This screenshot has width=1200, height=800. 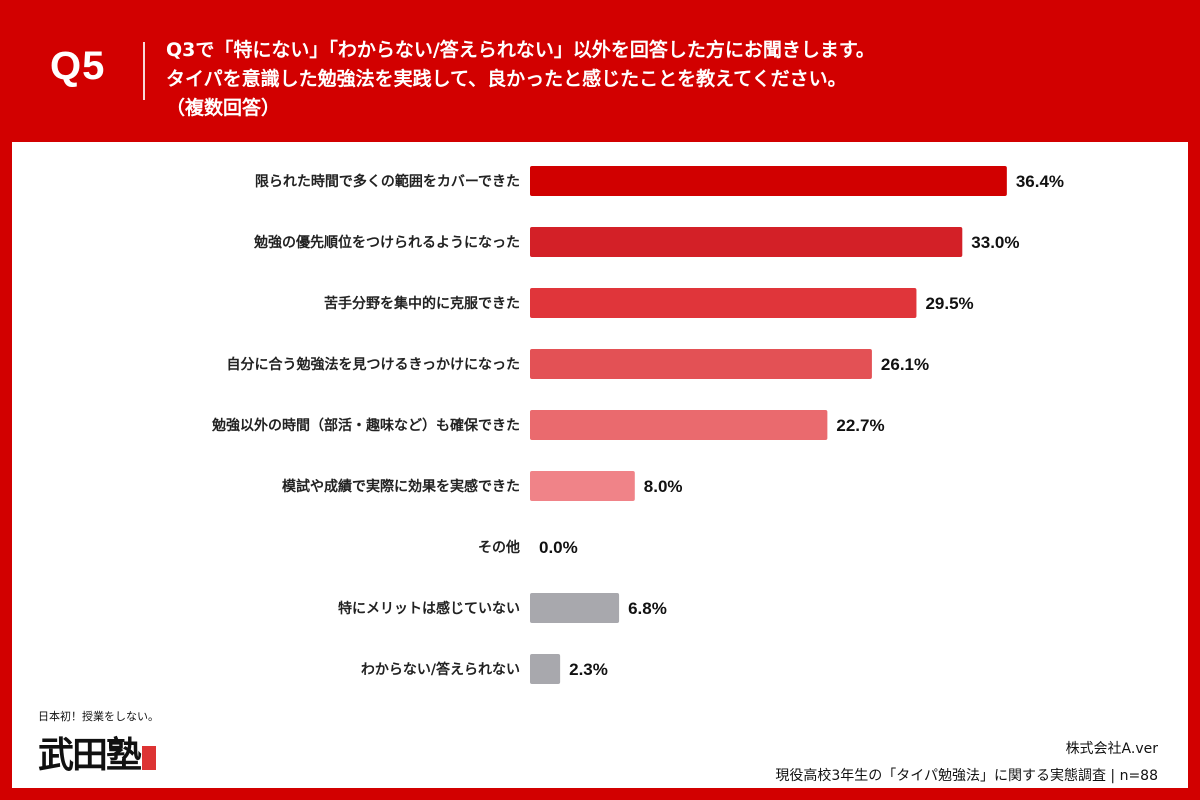 I want to click on logo-stamp, so click(x=149, y=758).